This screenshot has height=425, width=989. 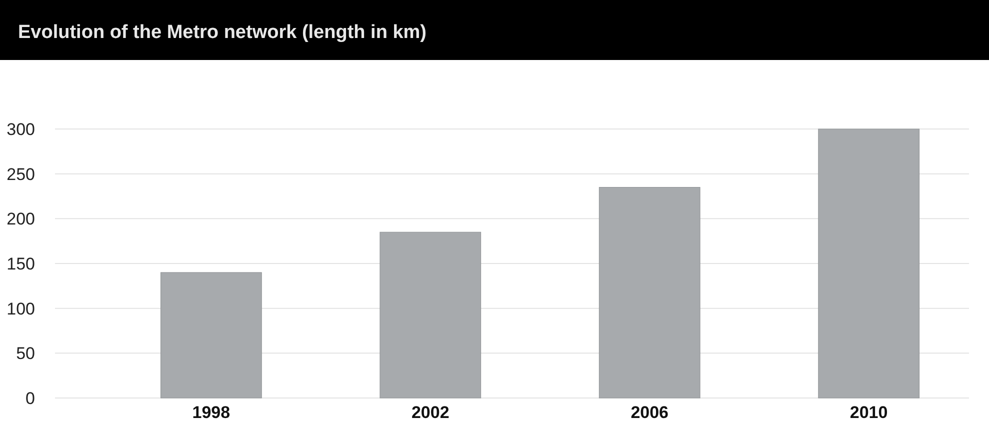 What do you see at coordinates (20, 264) in the screenshot?
I see `y-tick-label: 150` at bounding box center [20, 264].